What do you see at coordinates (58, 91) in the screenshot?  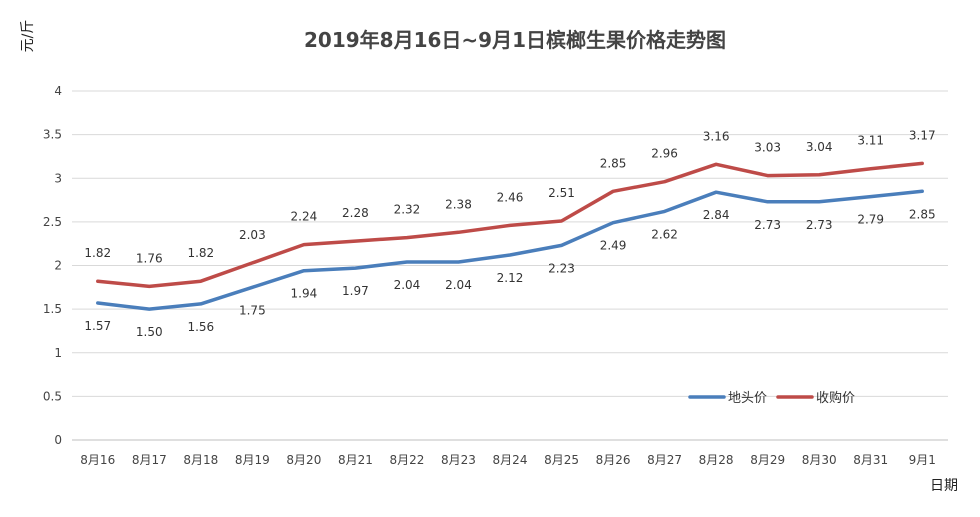 I see `y-tick-label: 4` at bounding box center [58, 91].